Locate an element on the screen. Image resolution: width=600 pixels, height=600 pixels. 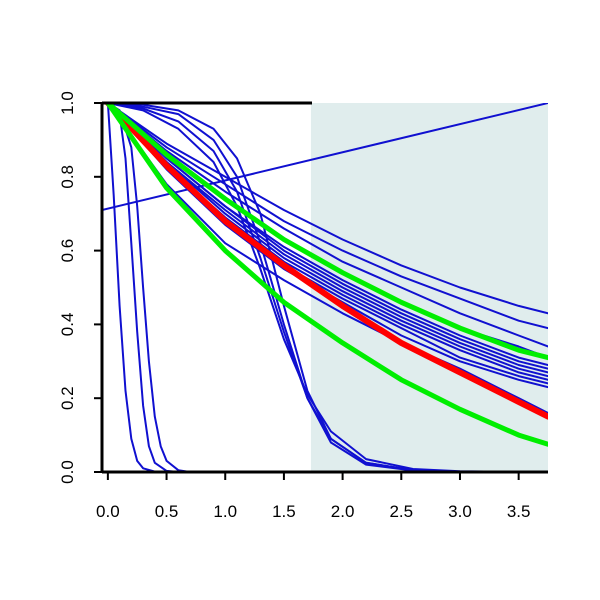
x-tick-label: 0.5 is located at coordinates (167, 511).